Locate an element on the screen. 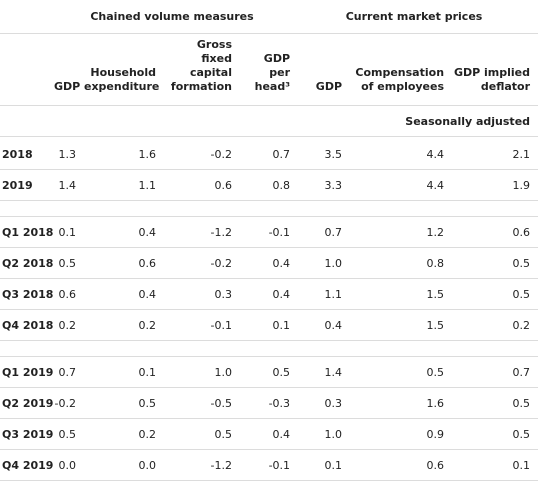  table-row: 2018 1.3 1.6 -0.2 0.7 3.5 4.4 2.1 is located at coordinates (269, 154).